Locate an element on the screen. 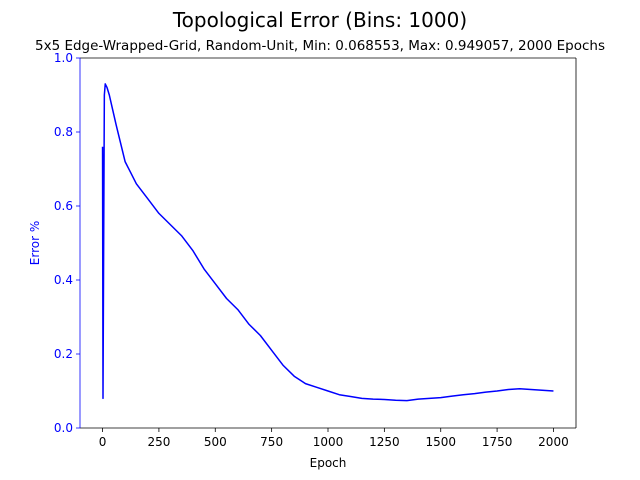  y-tick-label: 0.8 is located at coordinates (63, 132).